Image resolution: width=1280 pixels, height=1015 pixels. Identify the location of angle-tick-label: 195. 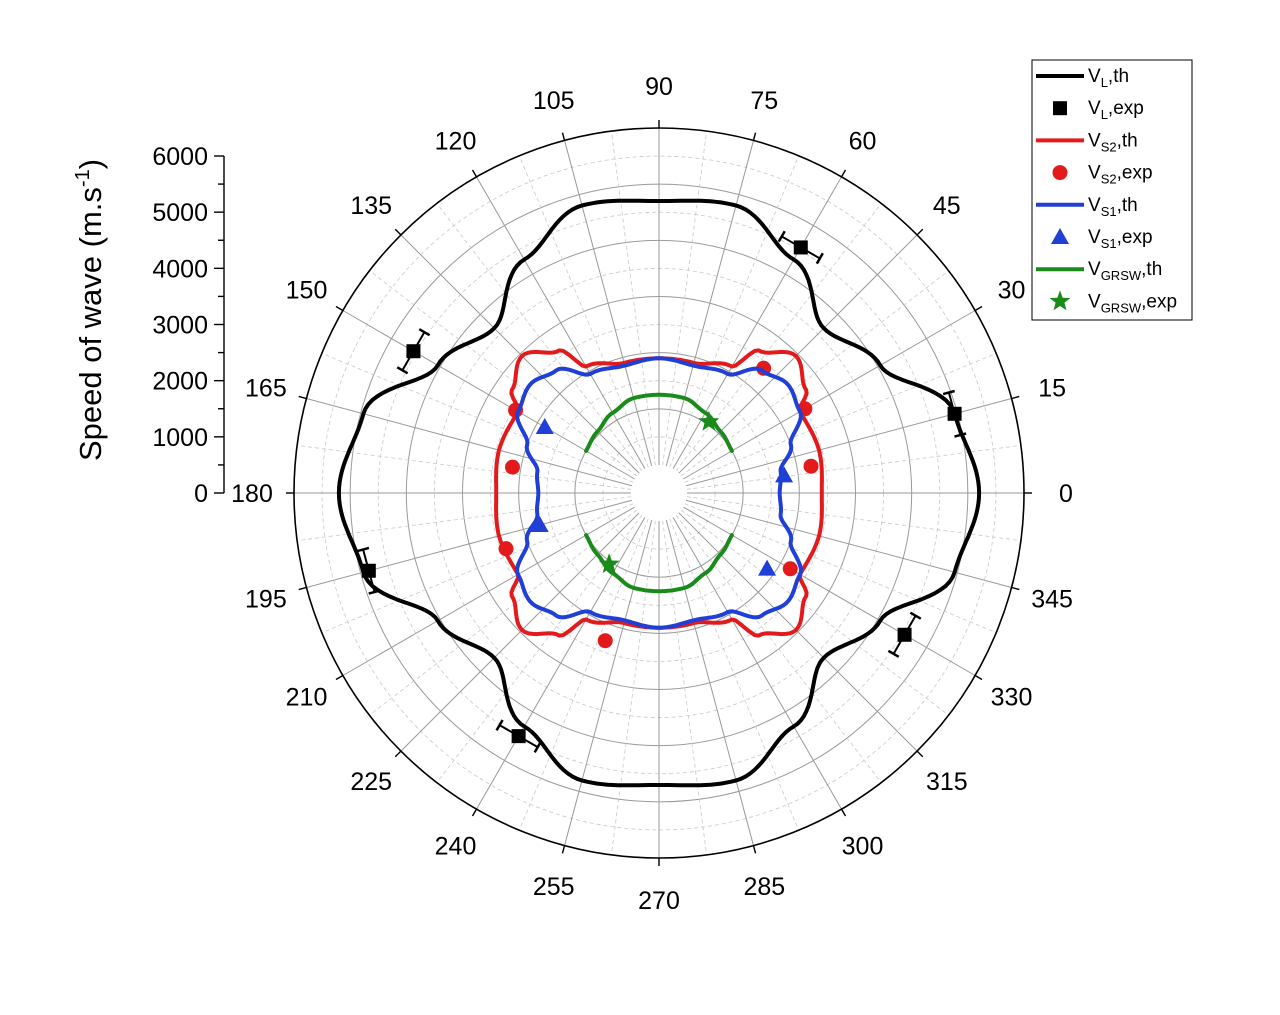
(266, 599).